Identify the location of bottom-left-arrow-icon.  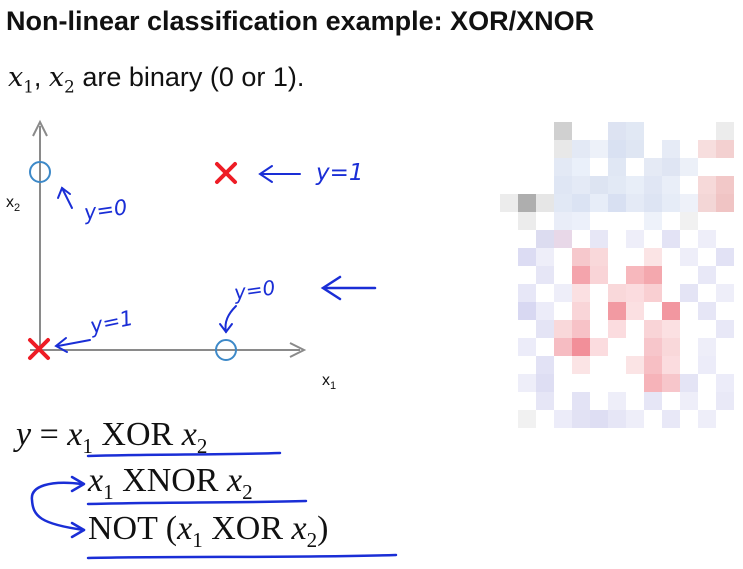
(72, 345).